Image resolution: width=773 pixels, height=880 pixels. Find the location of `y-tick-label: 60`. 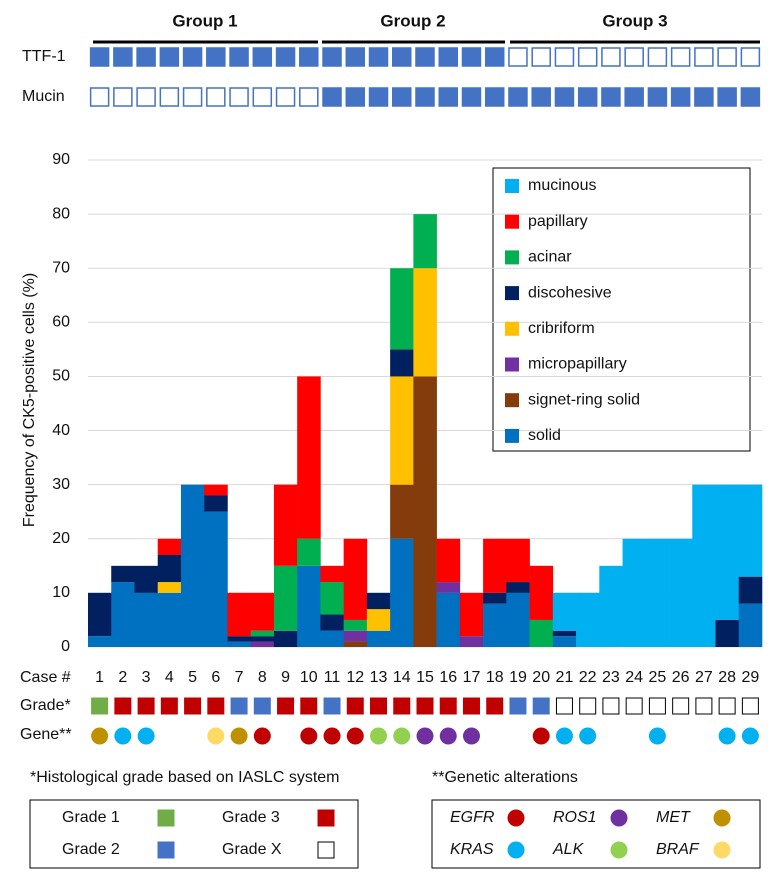

y-tick-label: 60 is located at coordinates (61, 322).